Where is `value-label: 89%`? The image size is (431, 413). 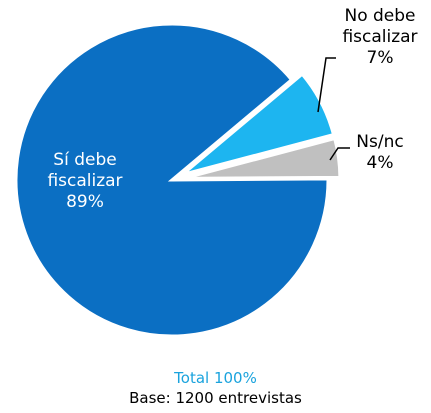
value-label: 89% is located at coordinates (85, 202).